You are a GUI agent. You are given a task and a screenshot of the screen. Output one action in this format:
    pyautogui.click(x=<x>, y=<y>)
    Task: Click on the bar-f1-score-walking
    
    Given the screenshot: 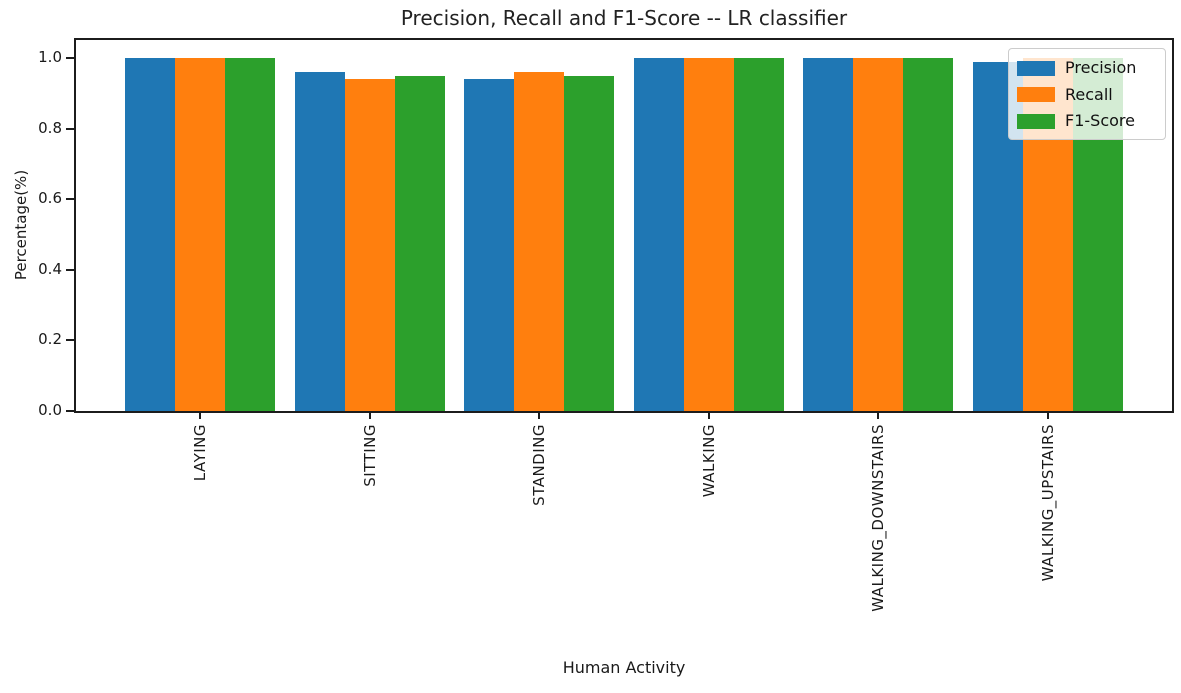 What is the action you would take?
    pyautogui.click(x=758, y=234)
    